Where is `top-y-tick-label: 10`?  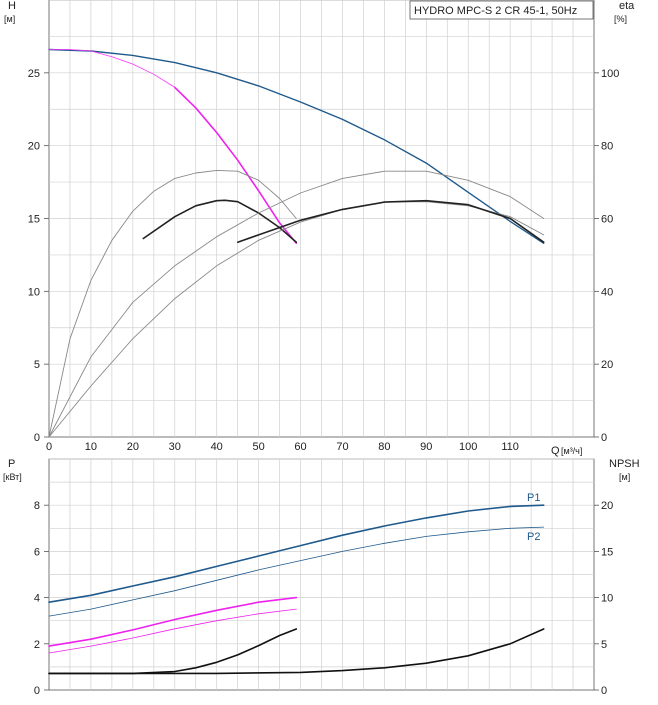
top-y-tick-label: 10 is located at coordinates (34, 292).